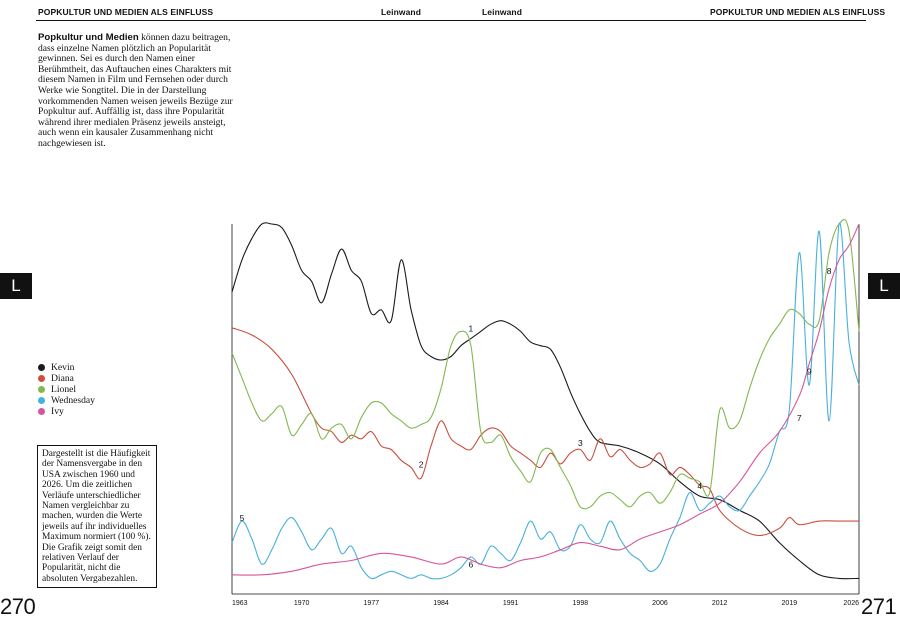 This screenshot has height=633, width=900. What do you see at coordinates (41, 411) in the screenshot?
I see `legend-dot-ivy` at bounding box center [41, 411].